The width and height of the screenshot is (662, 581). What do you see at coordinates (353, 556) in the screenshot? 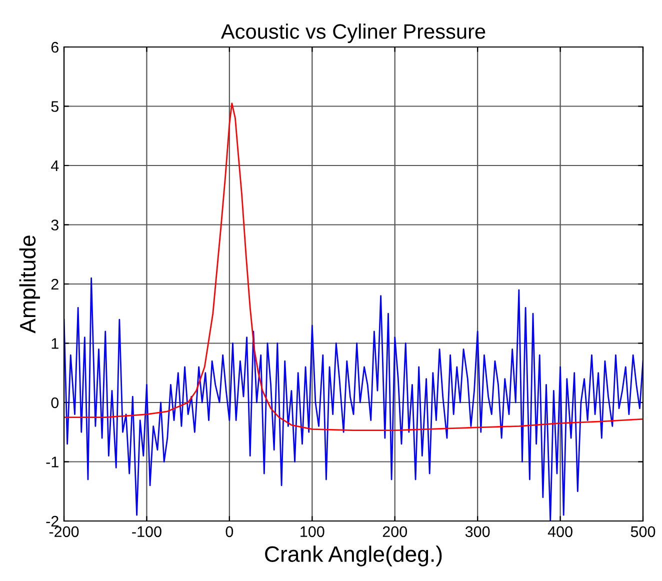
I see `x-axis-title: Crank Angle(deg.)` at bounding box center [353, 556].